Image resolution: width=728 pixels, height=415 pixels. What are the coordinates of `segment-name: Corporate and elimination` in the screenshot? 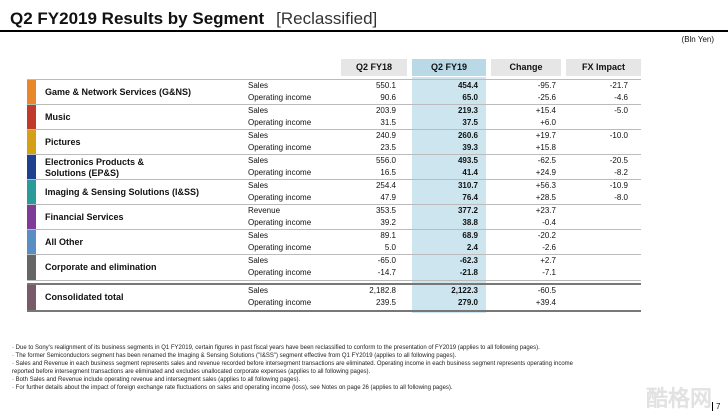 It's located at (101, 267).